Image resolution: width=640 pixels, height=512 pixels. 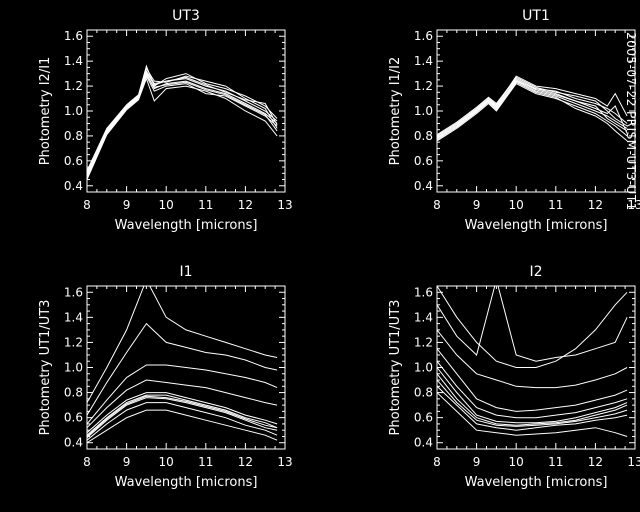 I want to click on chart-title: I1, so click(x=185, y=272).